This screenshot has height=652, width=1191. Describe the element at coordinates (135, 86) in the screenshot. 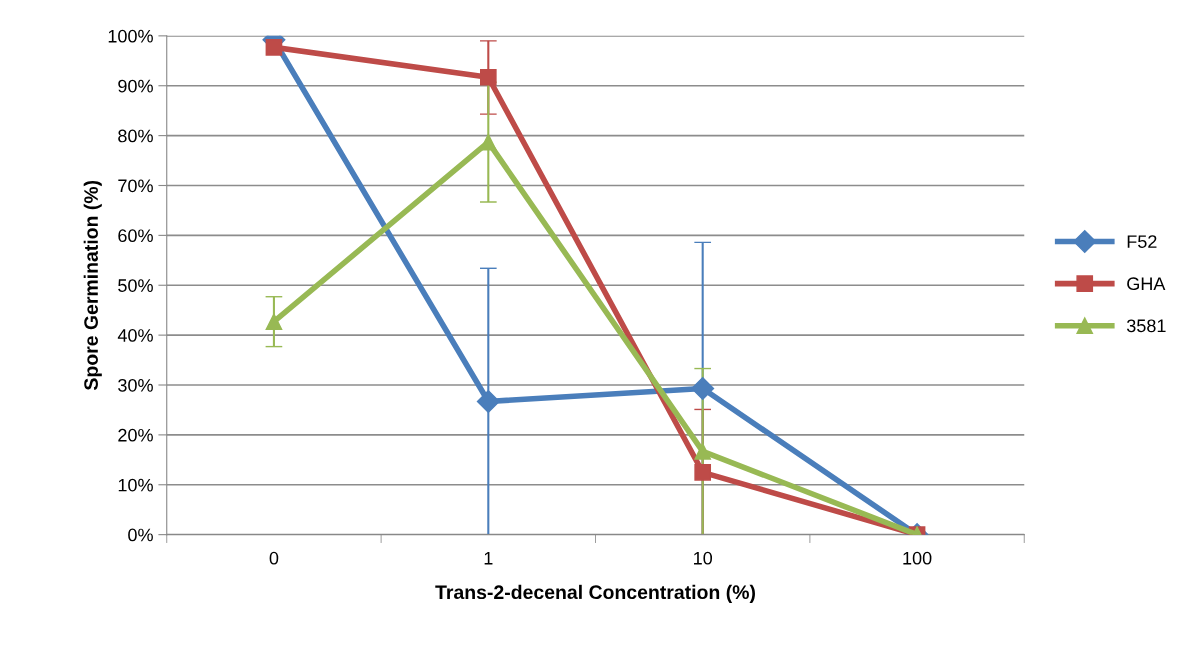

I see `y-tick-label: 90%` at that location.